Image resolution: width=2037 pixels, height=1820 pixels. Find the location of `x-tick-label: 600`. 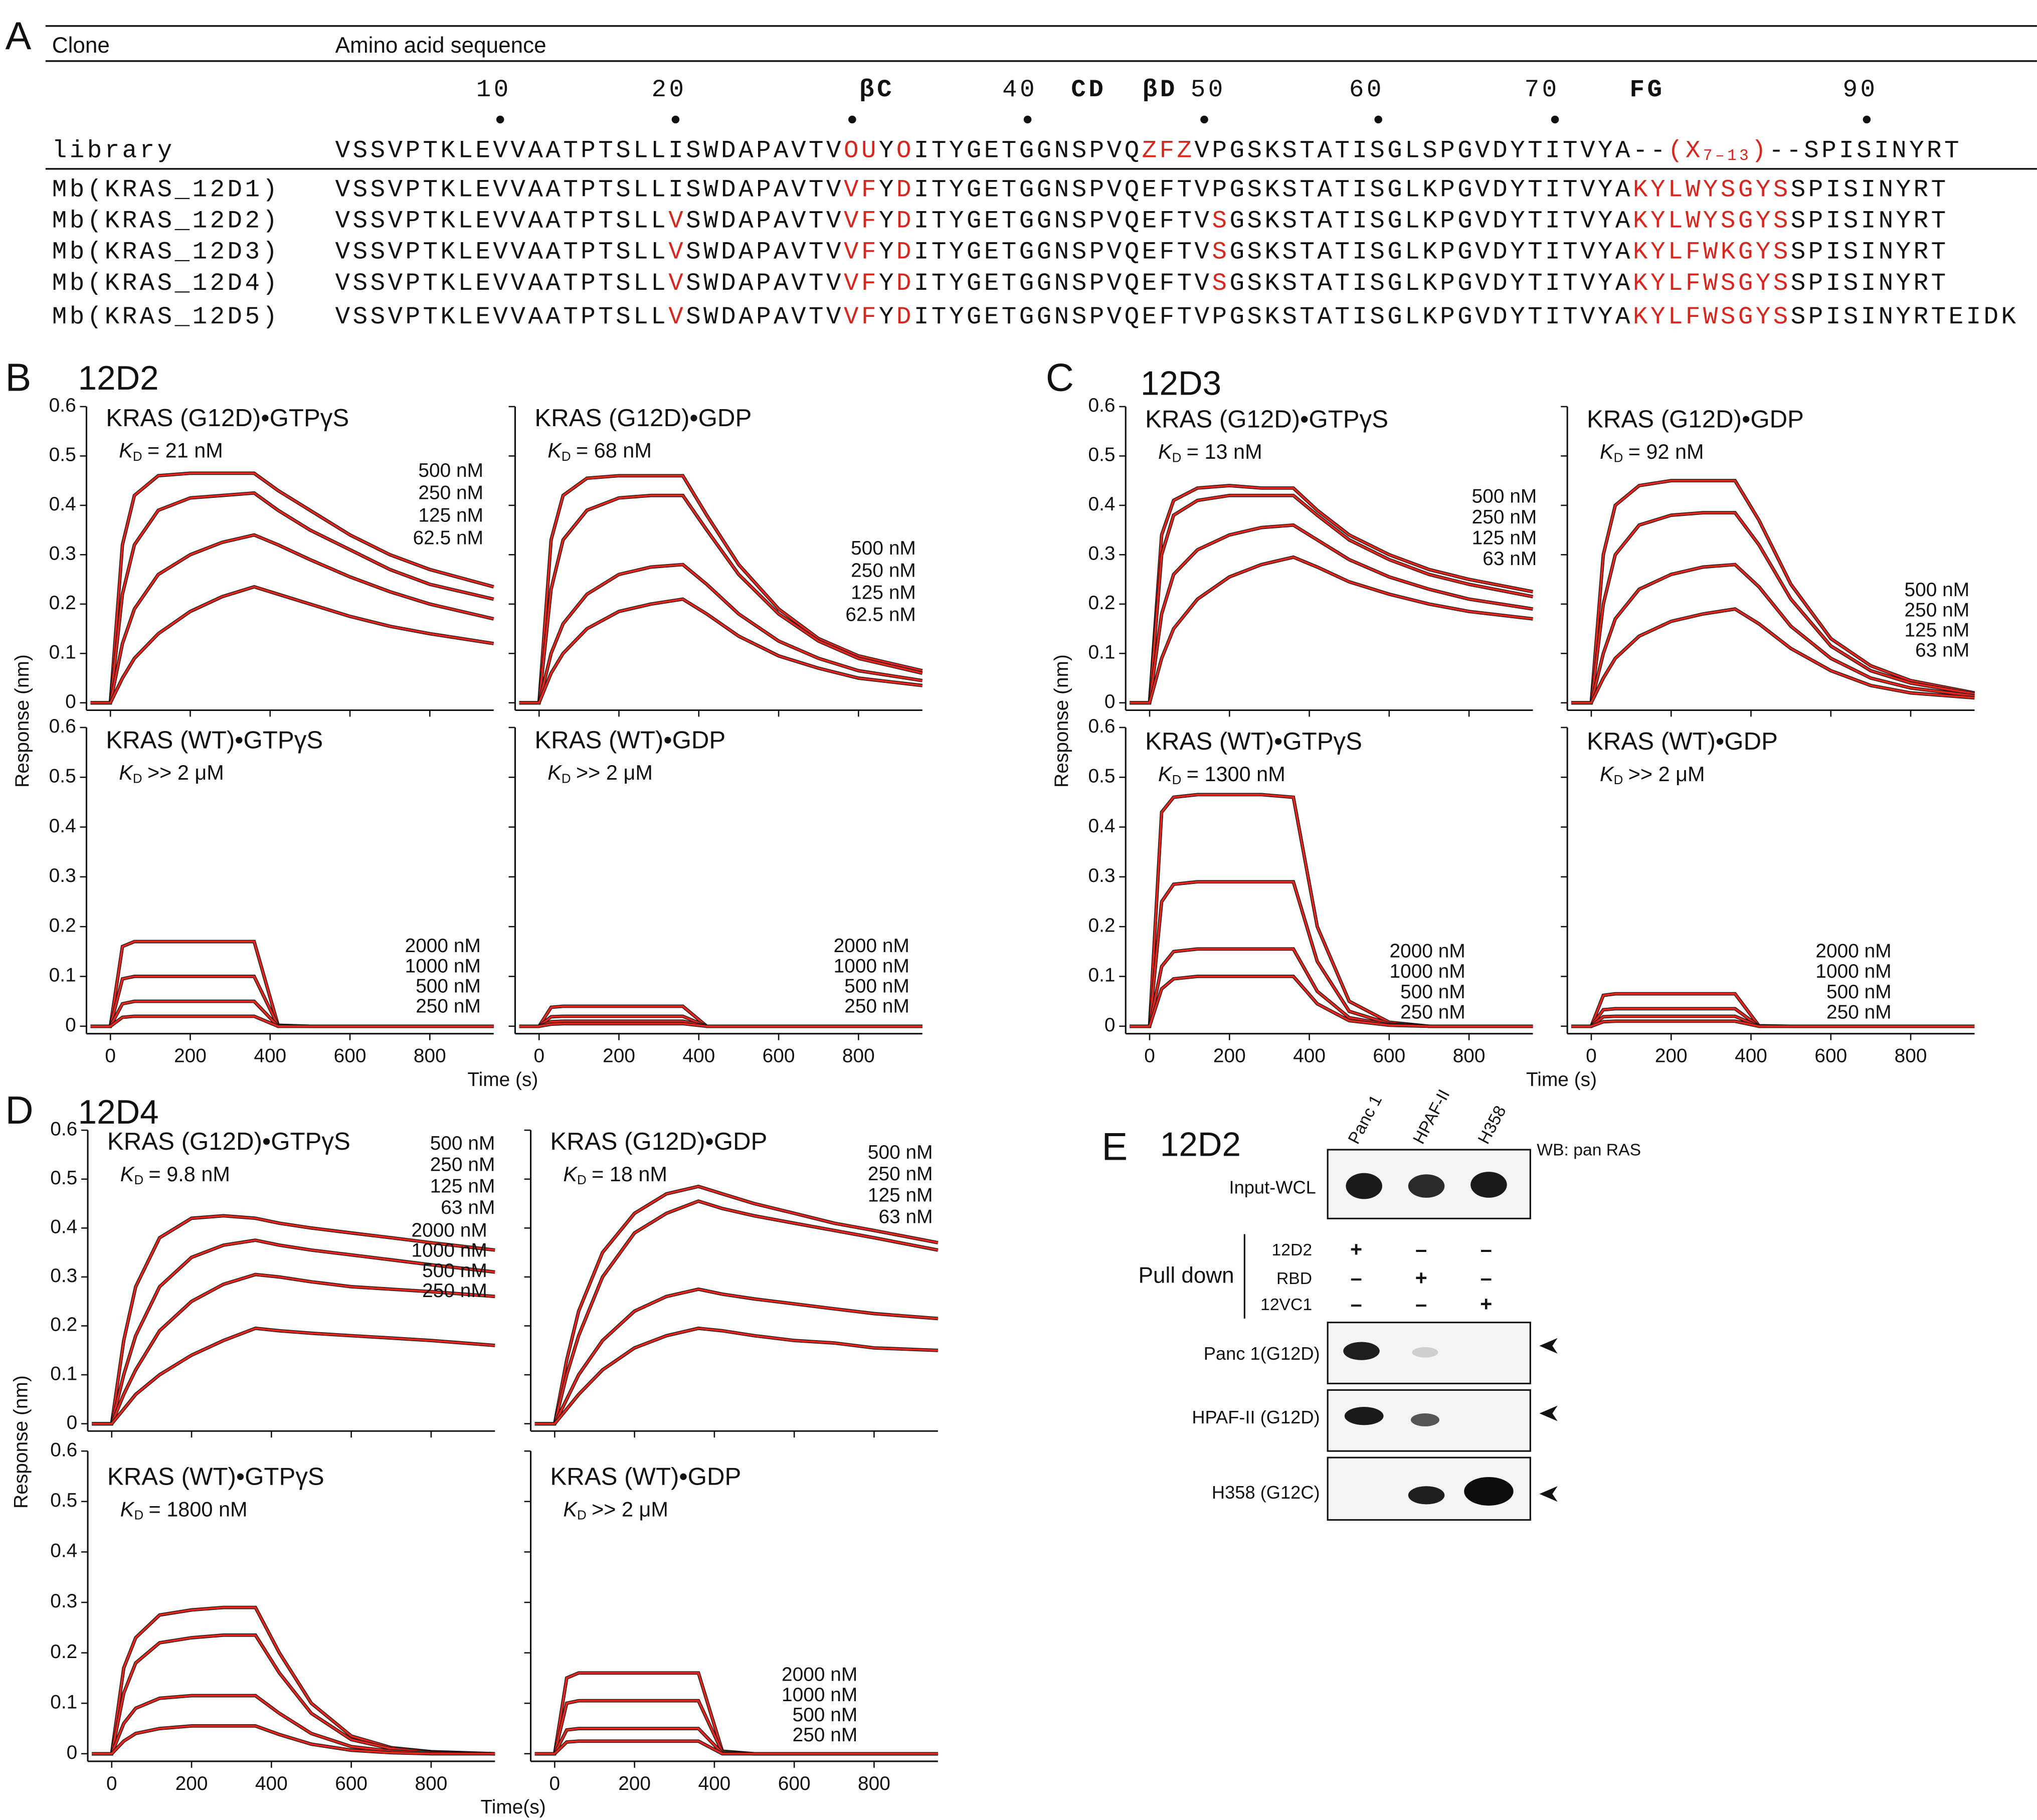

x-tick-label: 600 is located at coordinates (351, 1783).